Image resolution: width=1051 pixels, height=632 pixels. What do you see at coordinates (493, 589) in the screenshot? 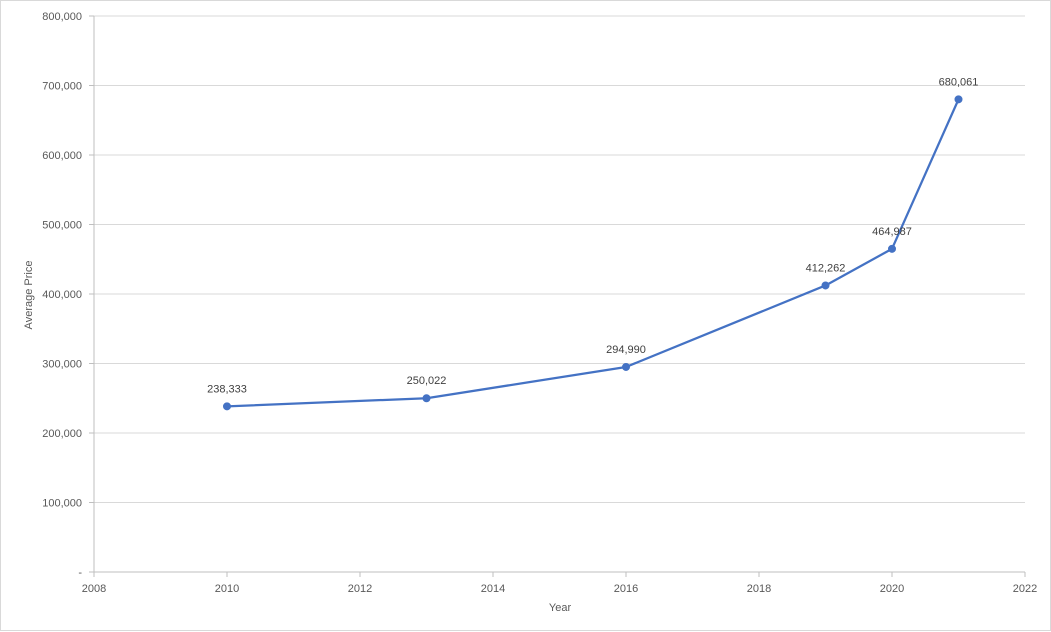
I see `x-tick-label: 2014` at bounding box center [493, 589].